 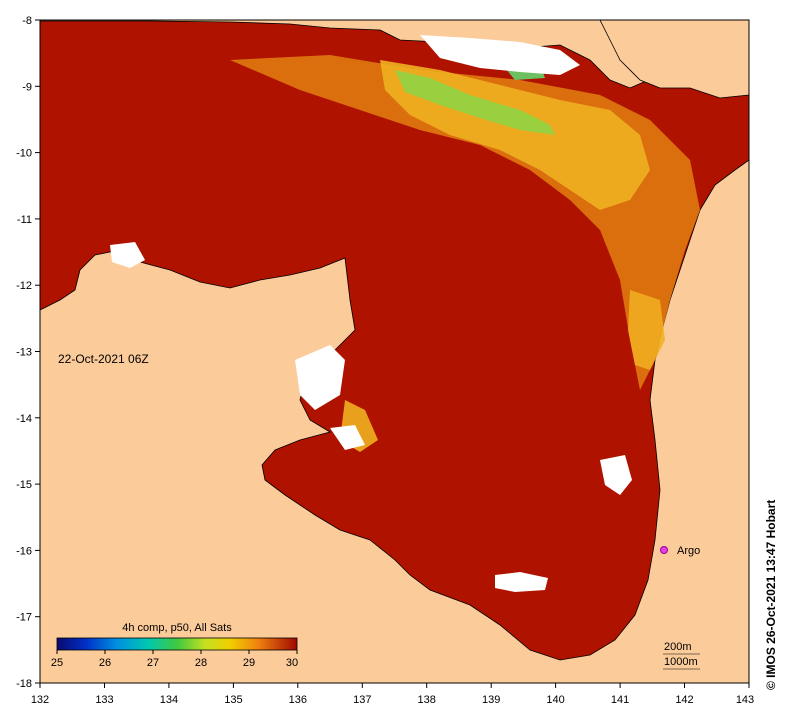 What do you see at coordinates (24, 684) in the screenshot?
I see `lat-tick-label: -18` at bounding box center [24, 684].